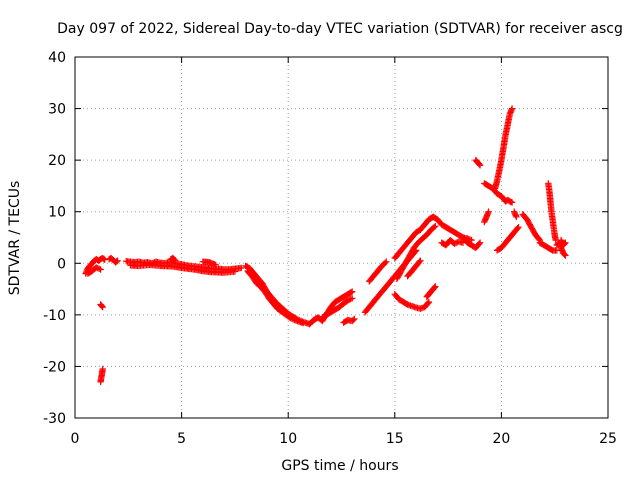 The width and height of the screenshot is (640, 480). What do you see at coordinates (54, 367) in the screenshot?
I see `y-tick-label: -20` at bounding box center [54, 367].